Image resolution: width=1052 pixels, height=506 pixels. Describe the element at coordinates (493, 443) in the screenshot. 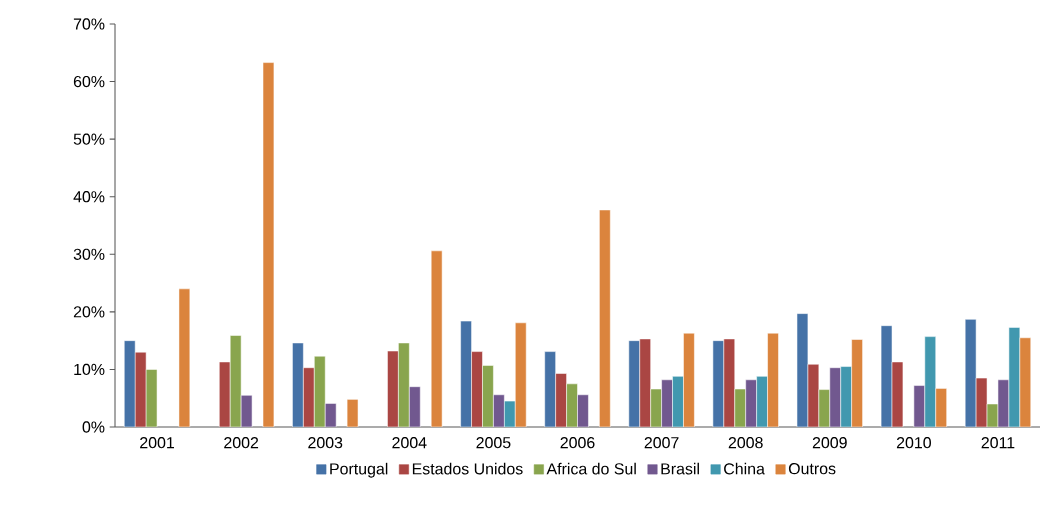

I see `x-tick-label: 2005` at that location.